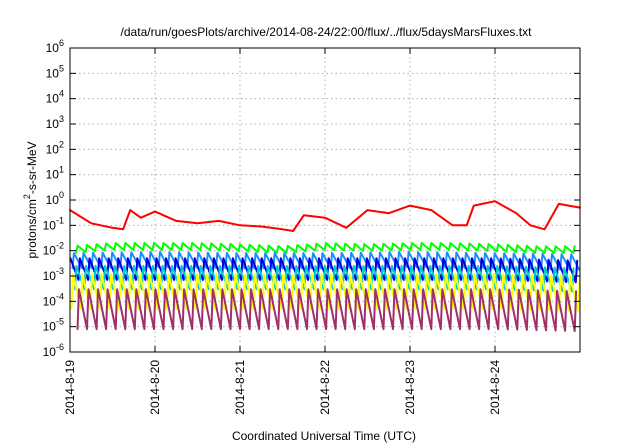  I want to click on x-axis-label: Coordinated Universal Time (UTC), so click(324, 436).